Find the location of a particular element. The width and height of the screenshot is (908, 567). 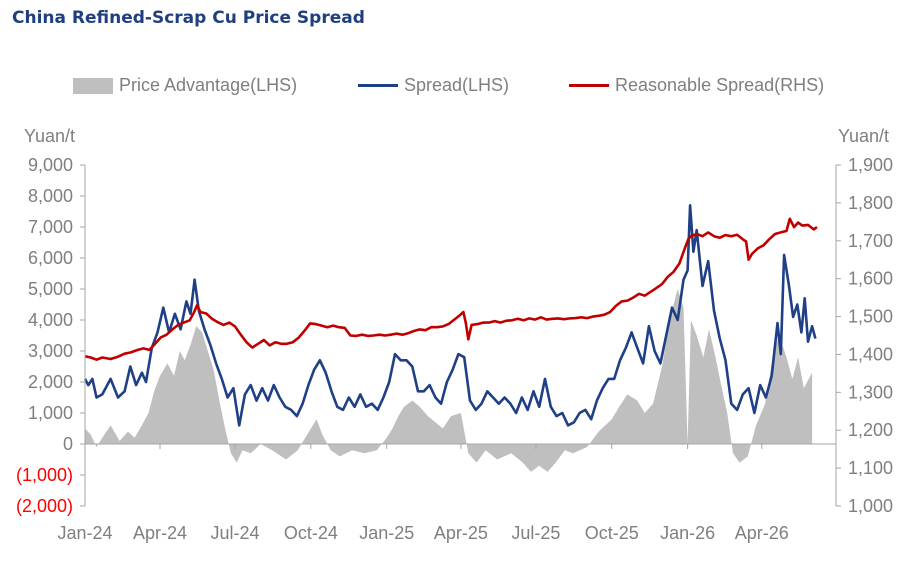

right-axis-tick-label: 1,000 is located at coordinates (870, 506).